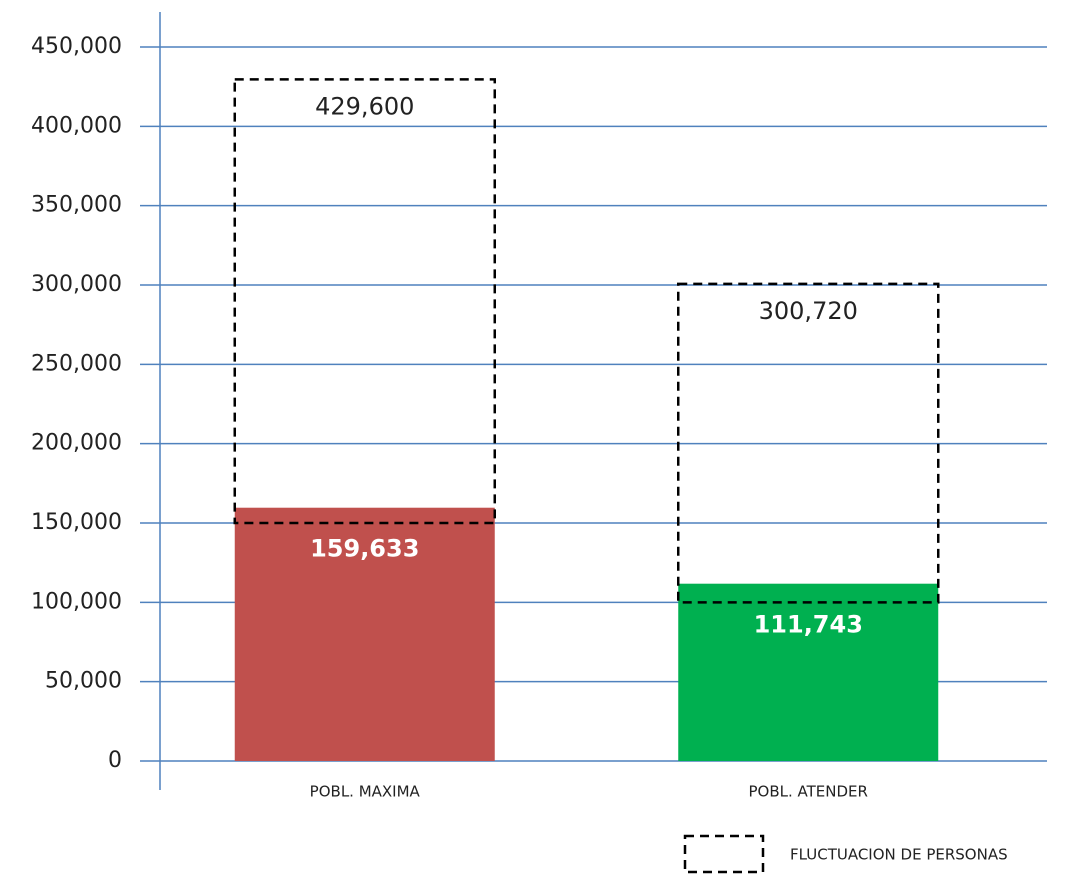 This screenshot has height=874, width=1090. I want to click on y-tick-label: 450,000, so click(76, 46).